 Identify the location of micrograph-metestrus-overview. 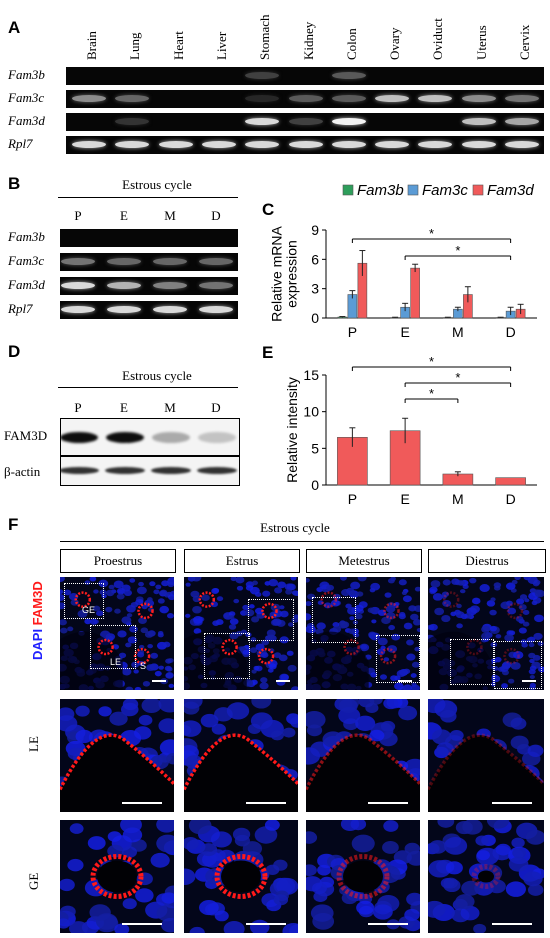
(363, 633).